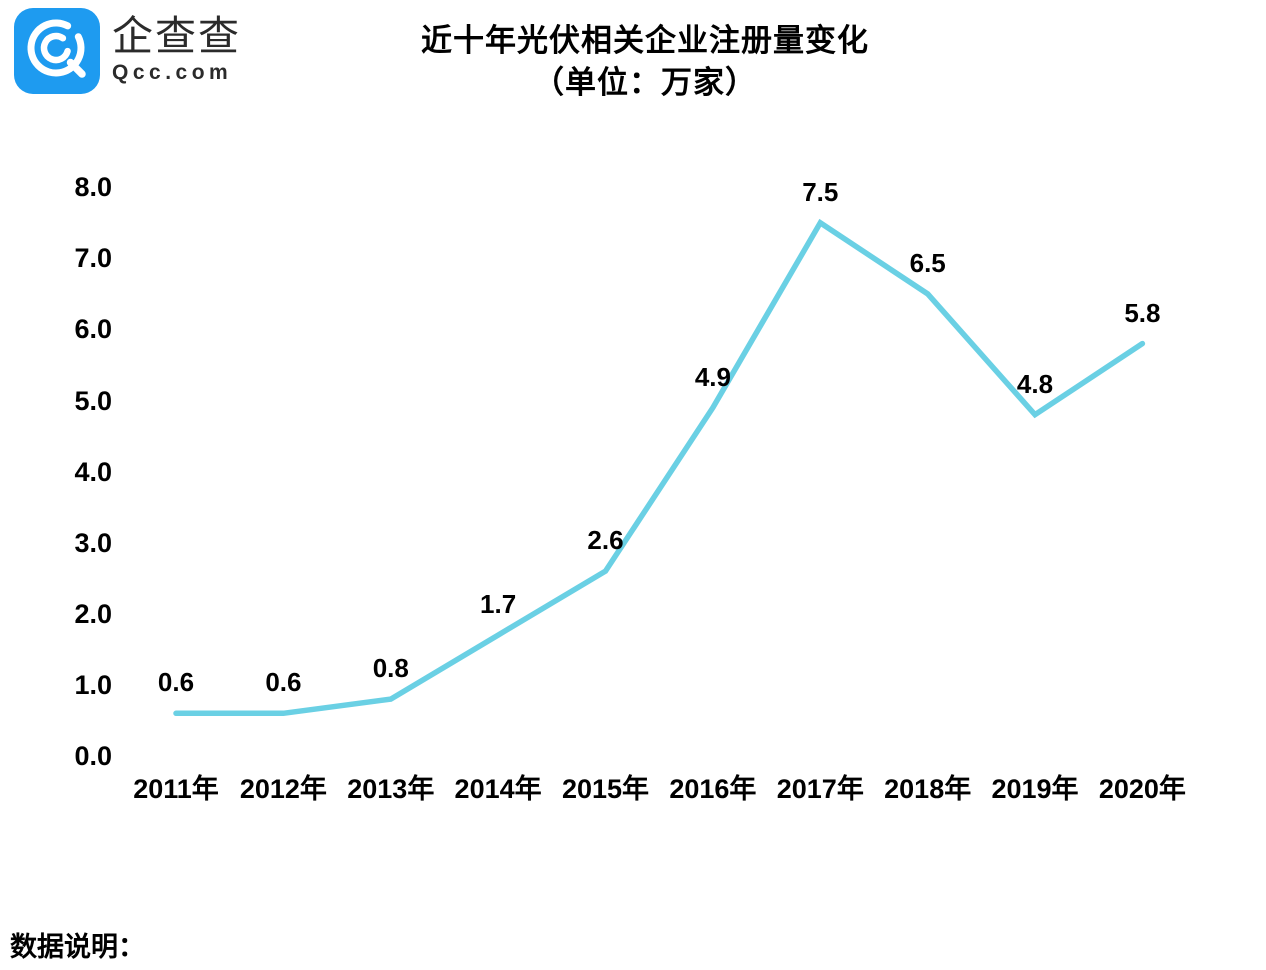 This screenshot has height=970, width=1266. Describe the element at coordinates (1142, 789) in the screenshot. I see `x-axis-tick-label: 2020年` at that location.